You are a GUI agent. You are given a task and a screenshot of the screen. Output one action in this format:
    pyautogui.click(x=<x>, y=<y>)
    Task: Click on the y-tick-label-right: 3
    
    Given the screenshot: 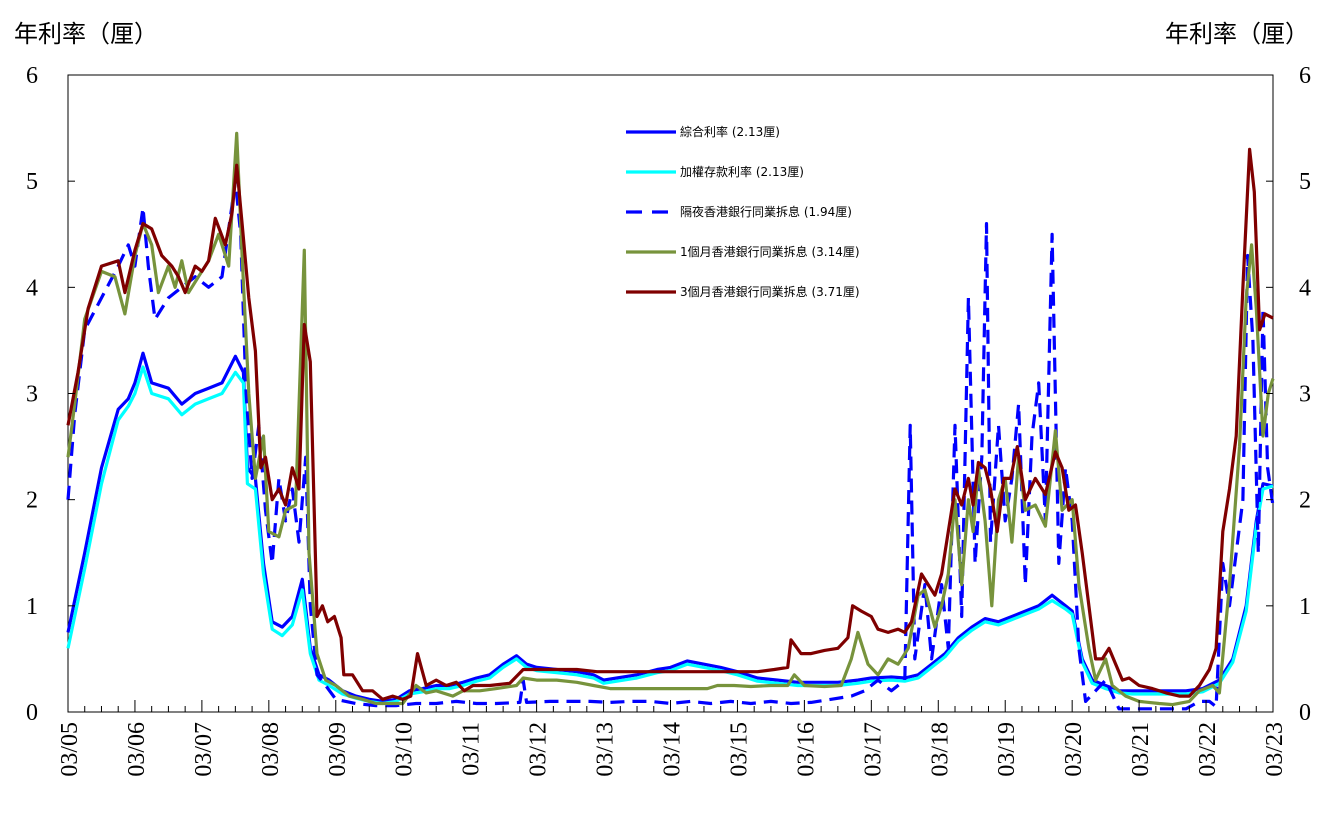 What is the action you would take?
    pyautogui.click(x=1305, y=395)
    